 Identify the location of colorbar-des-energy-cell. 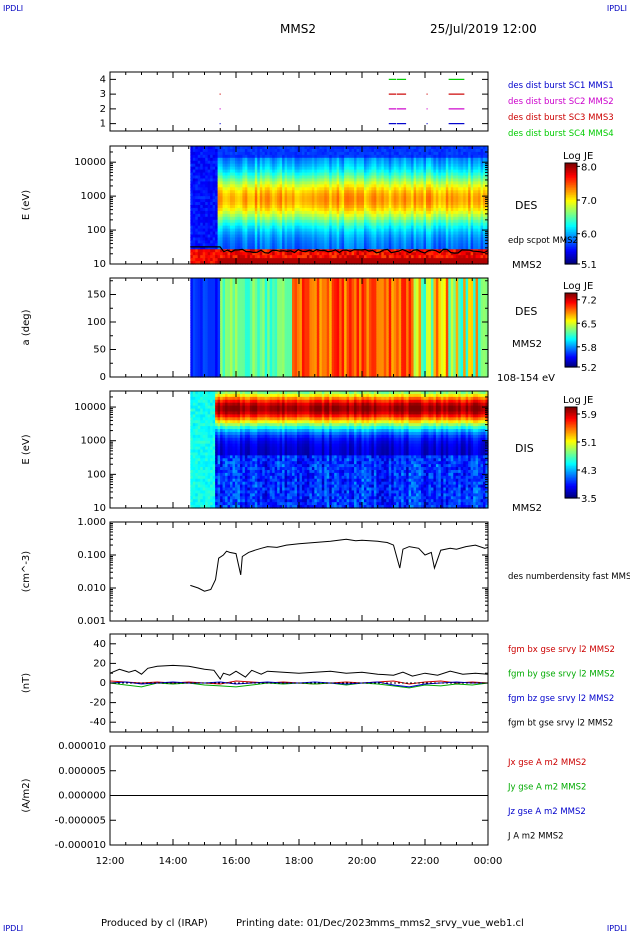
(571, 226).